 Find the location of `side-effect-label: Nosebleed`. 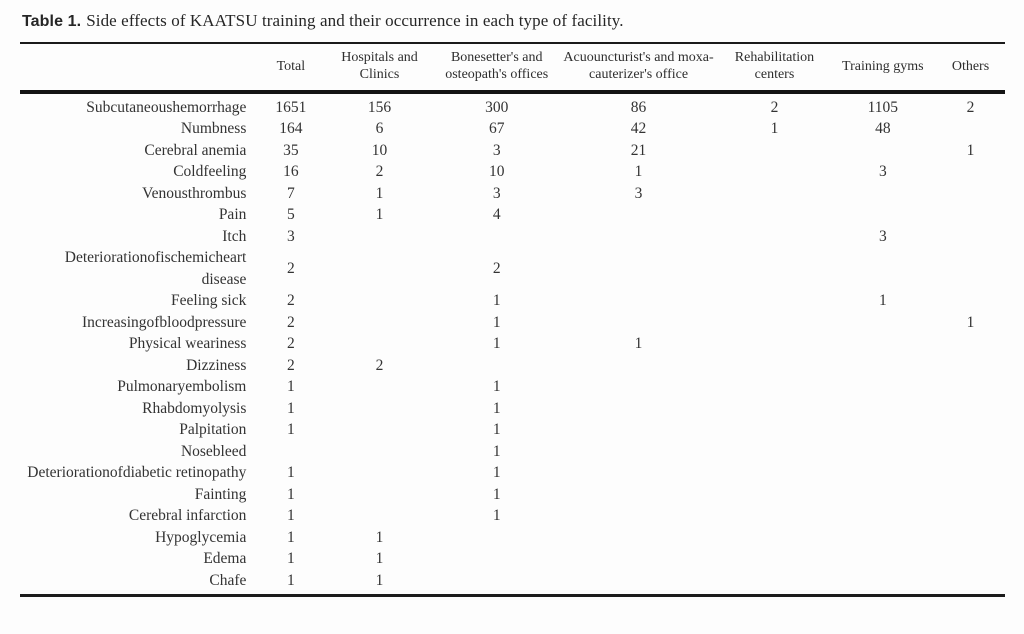

side-effect-label: Nosebleed is located at coordinates (213, 451).